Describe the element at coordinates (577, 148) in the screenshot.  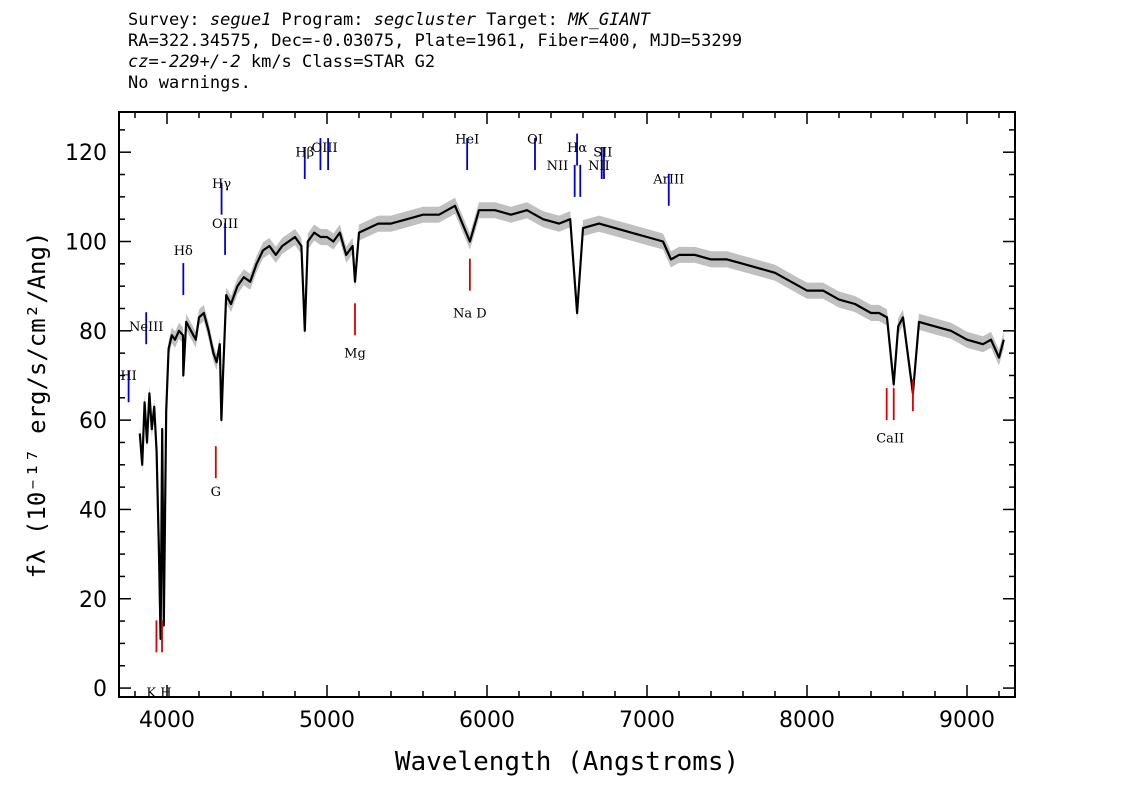
I see `emission-line-label: Hα` at that location.